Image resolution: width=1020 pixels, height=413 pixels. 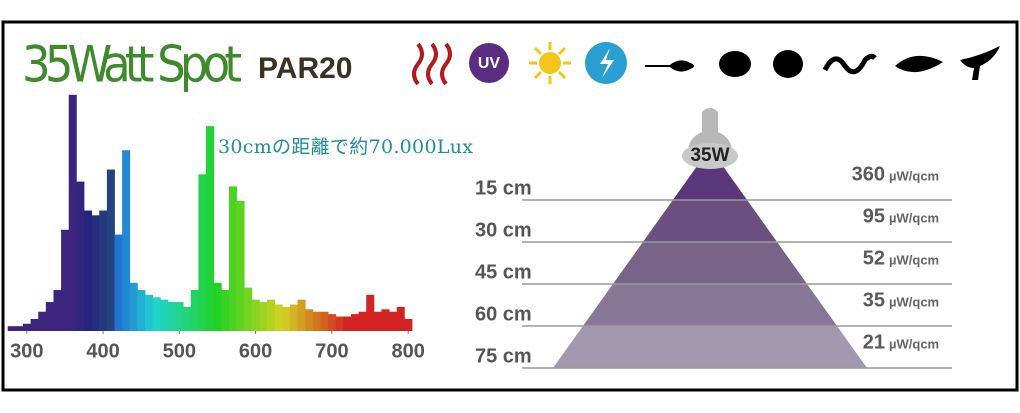 What do you see at coordinates (132, 65) in the screenshot?
I see `title: 35Watt Spot` at bounding box center [132, 65].